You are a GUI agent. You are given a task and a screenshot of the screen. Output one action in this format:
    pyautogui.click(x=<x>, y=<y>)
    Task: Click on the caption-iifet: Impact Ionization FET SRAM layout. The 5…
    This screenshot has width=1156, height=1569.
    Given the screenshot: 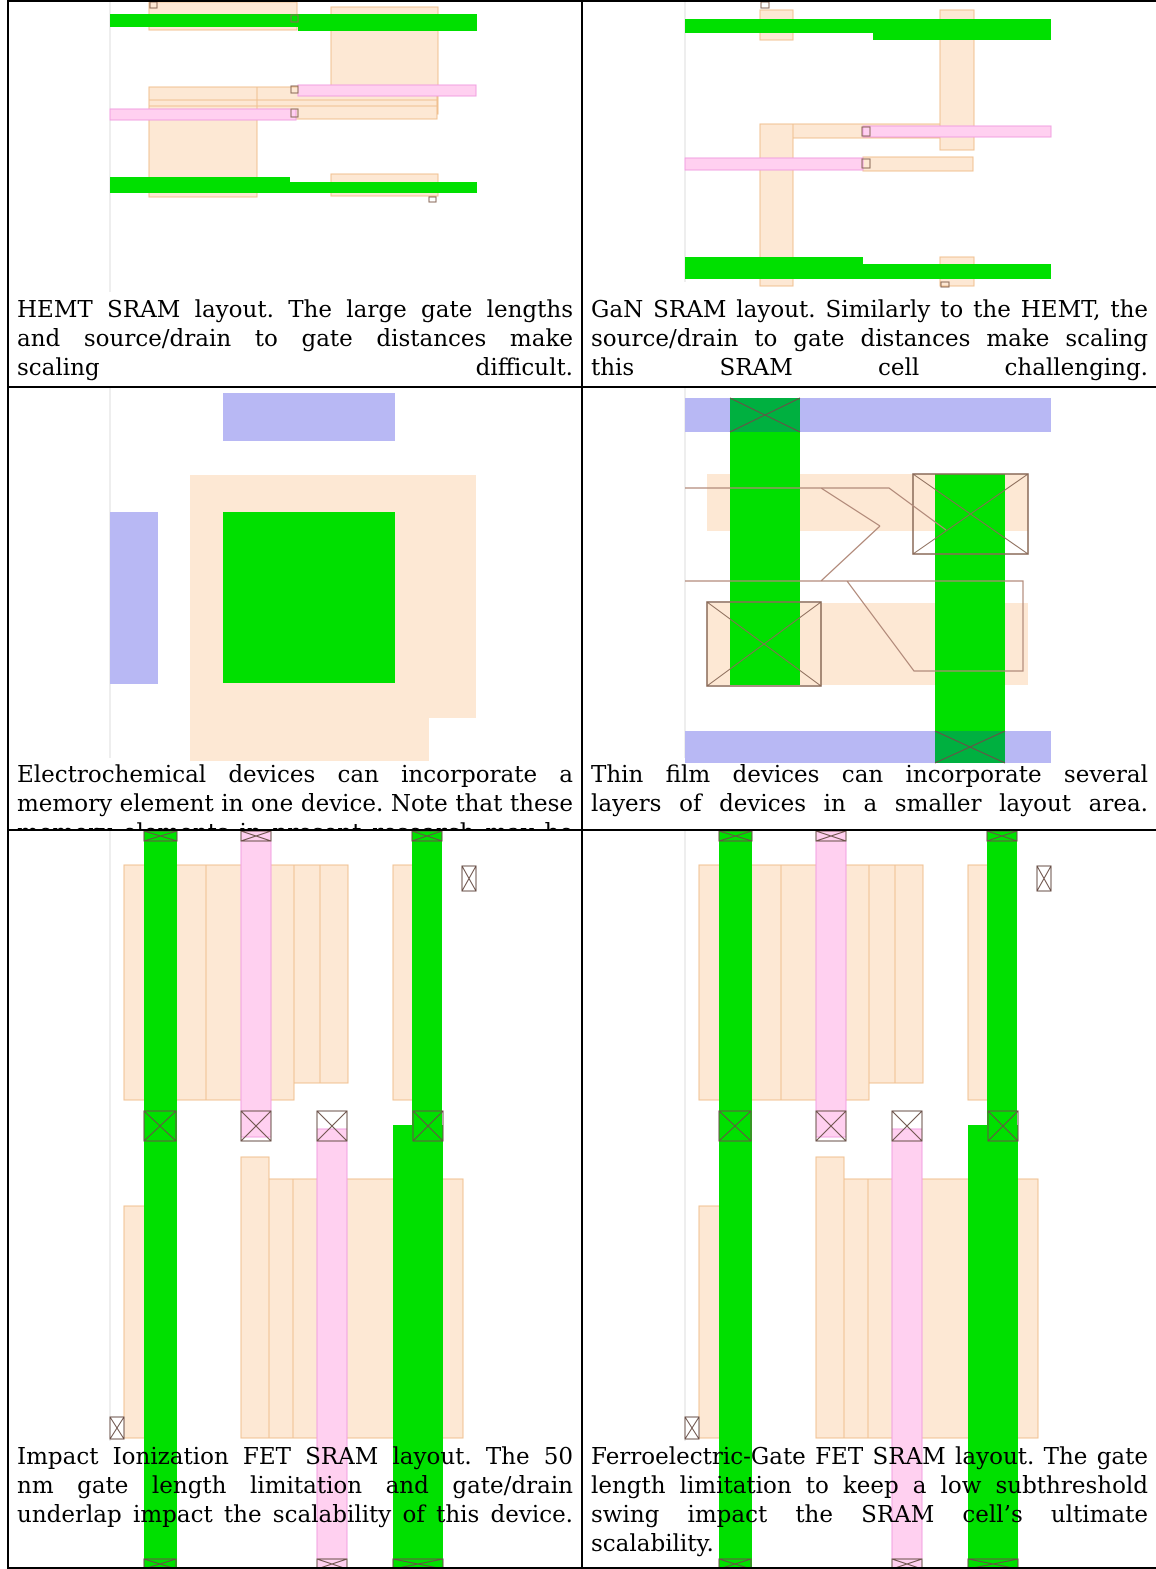 What is the action you would take?
    pyautogui.click(x=295, y=1486)
    